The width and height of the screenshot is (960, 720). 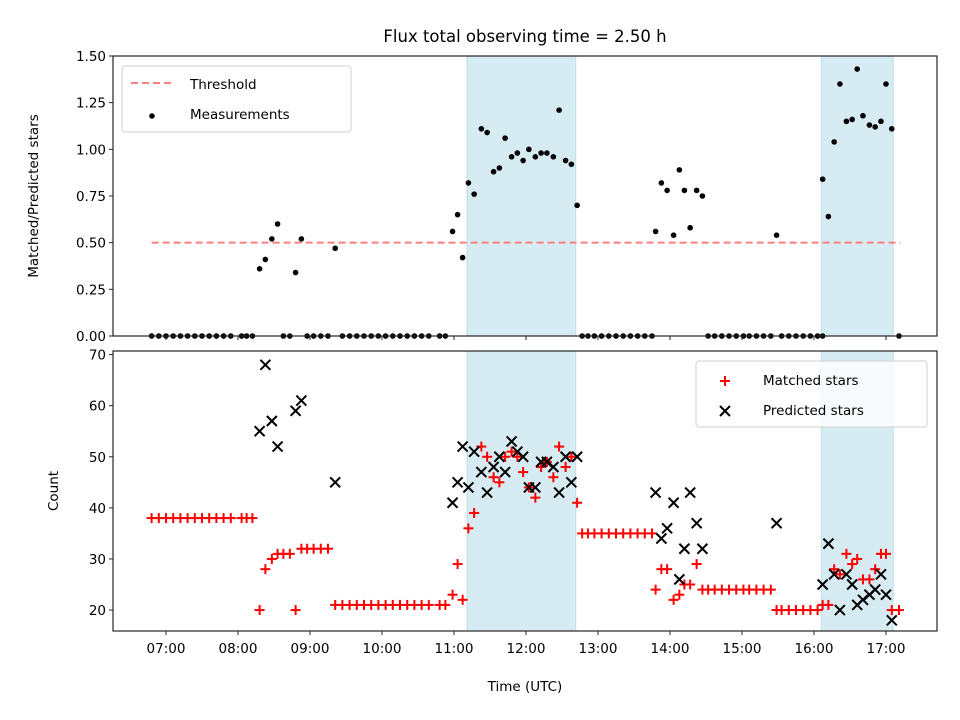 I want to click on legend-box, so click(x=236, y=99).